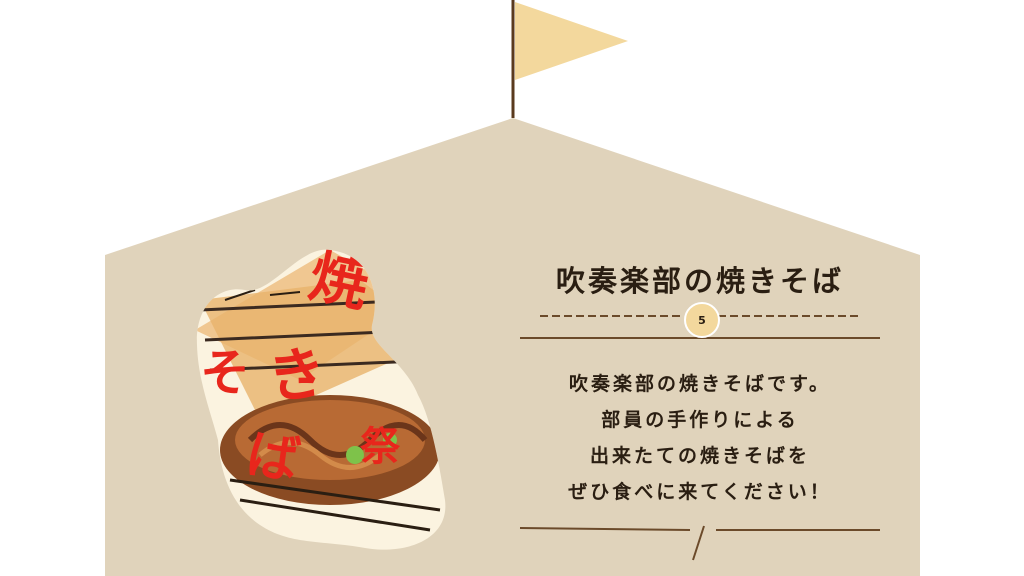 The height and width of the screenshot is (576, 1024). What do you see at coordinates (605, 529) in the screenshot?
I see `solid-rule-bottom-left` at bounding box center [605, 529].